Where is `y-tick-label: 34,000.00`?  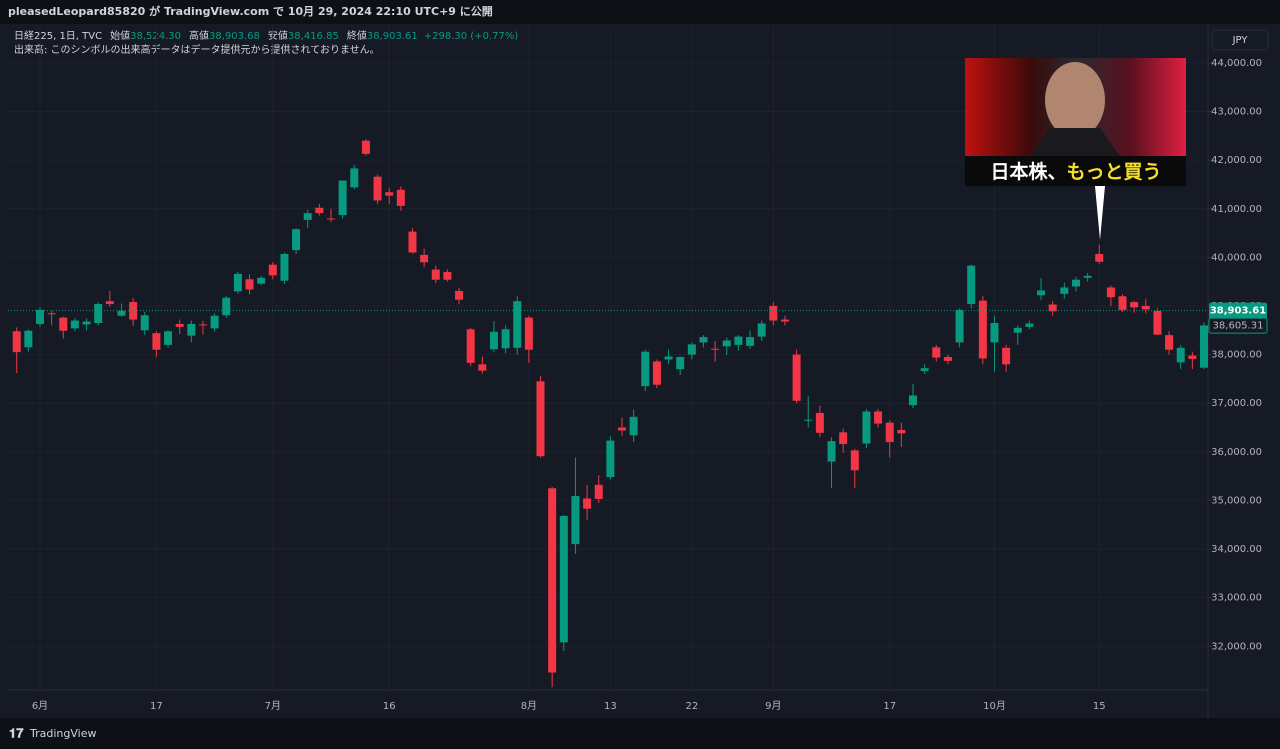 y-tick-label: 34,000.00 is located at coordinates (1236, 549).